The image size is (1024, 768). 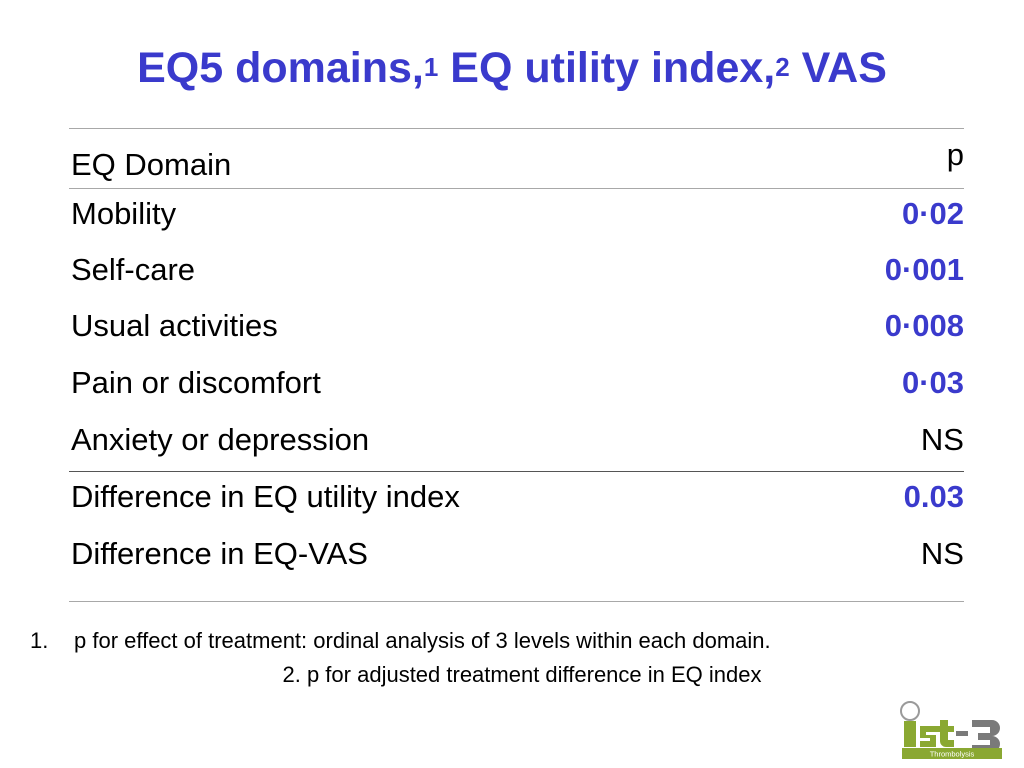 I want to click on section-rule, so click(x=516, y=471).